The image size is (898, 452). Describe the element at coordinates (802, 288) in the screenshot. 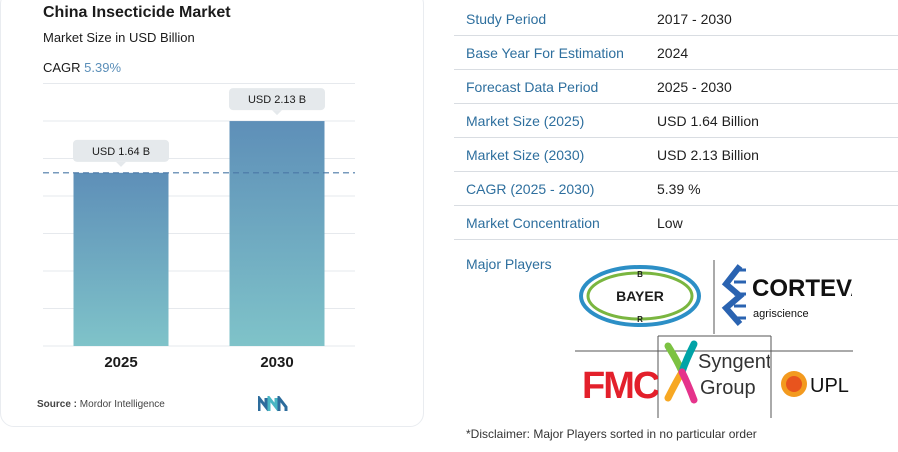

I see `corteva-logo-text: CORTEVA` at that location.